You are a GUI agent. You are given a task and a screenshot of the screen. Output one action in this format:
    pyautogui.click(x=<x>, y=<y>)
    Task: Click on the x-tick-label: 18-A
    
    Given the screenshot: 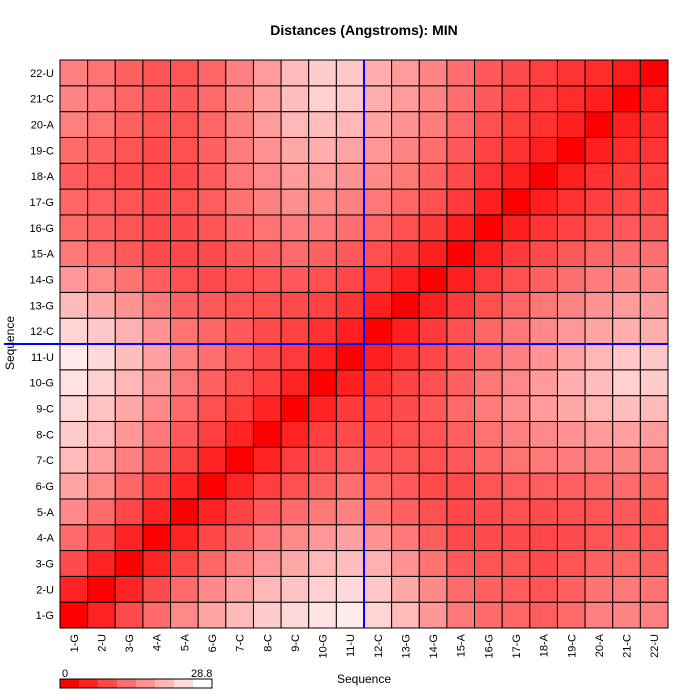 What is the action you would take?
    pyautogui.click(x=545, y=645)
    